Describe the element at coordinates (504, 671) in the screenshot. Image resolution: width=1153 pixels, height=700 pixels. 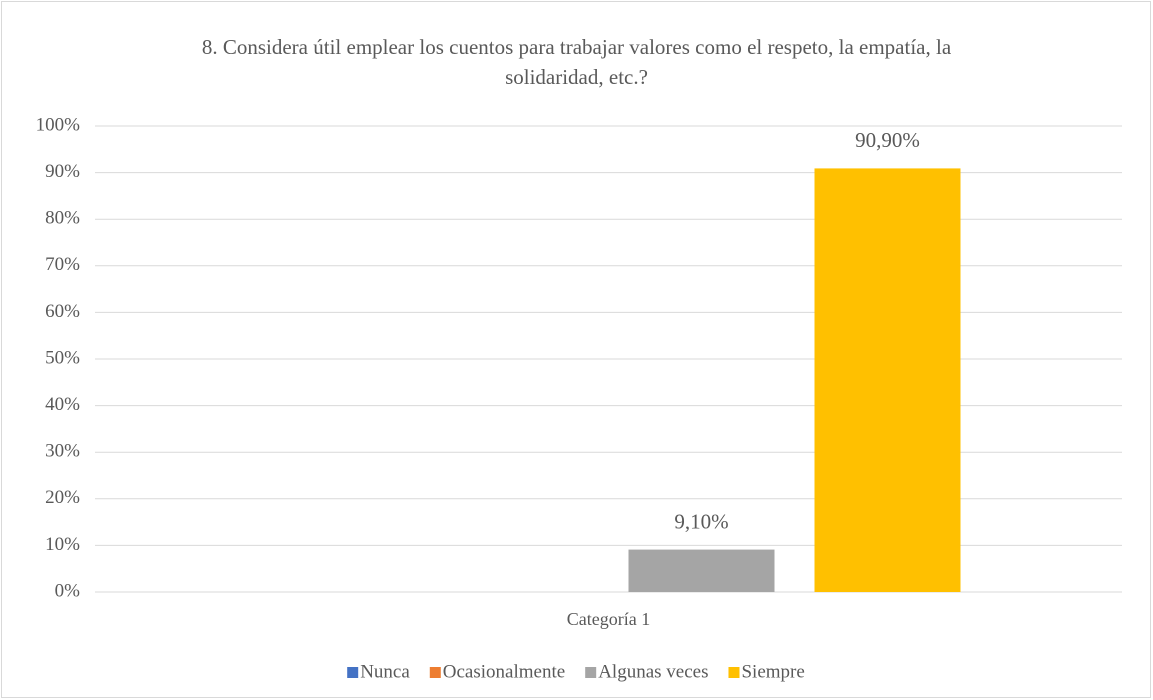
I see `legend-label: Ocasionalmente` at that location.